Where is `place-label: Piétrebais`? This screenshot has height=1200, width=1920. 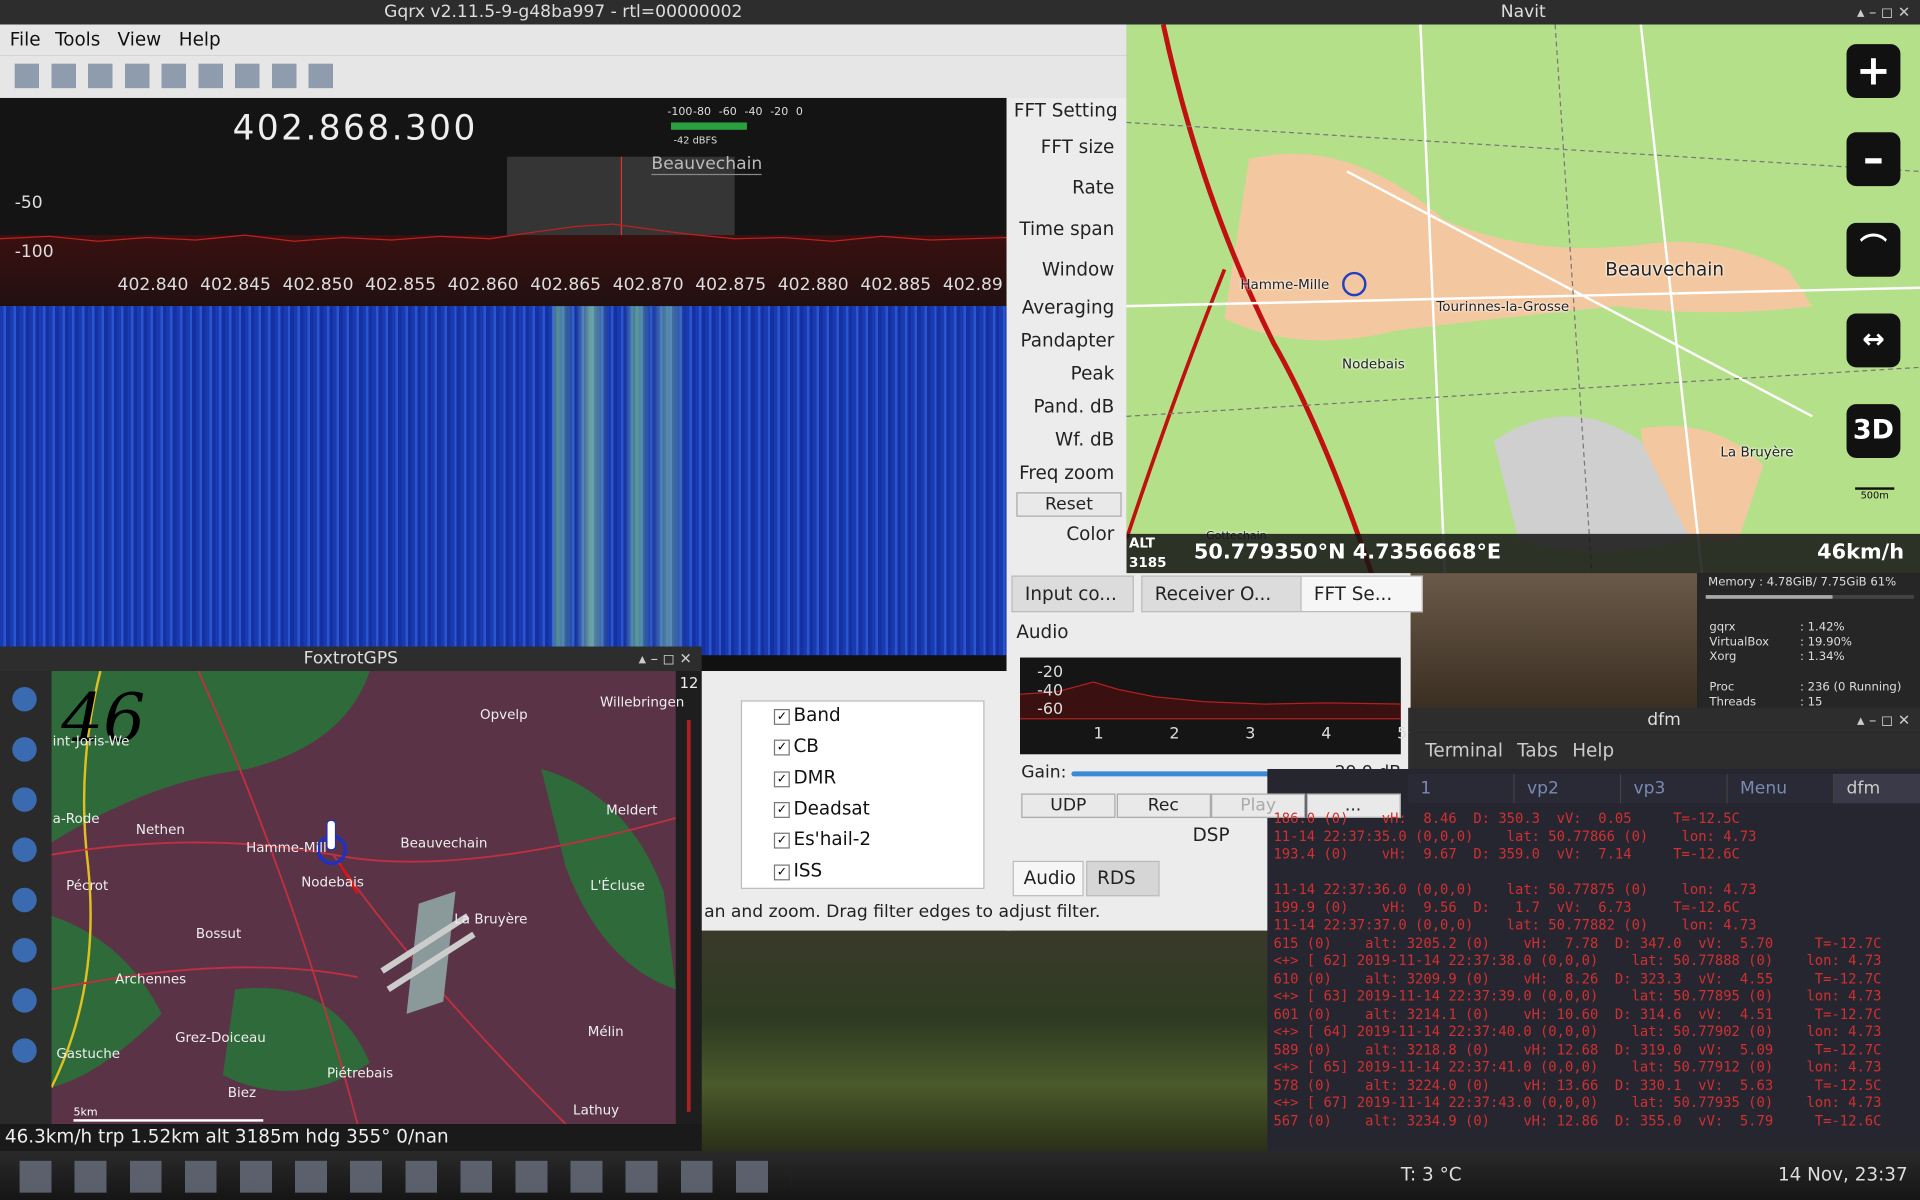 place-label: Piétrebais is located at coordinates (360, 1073).